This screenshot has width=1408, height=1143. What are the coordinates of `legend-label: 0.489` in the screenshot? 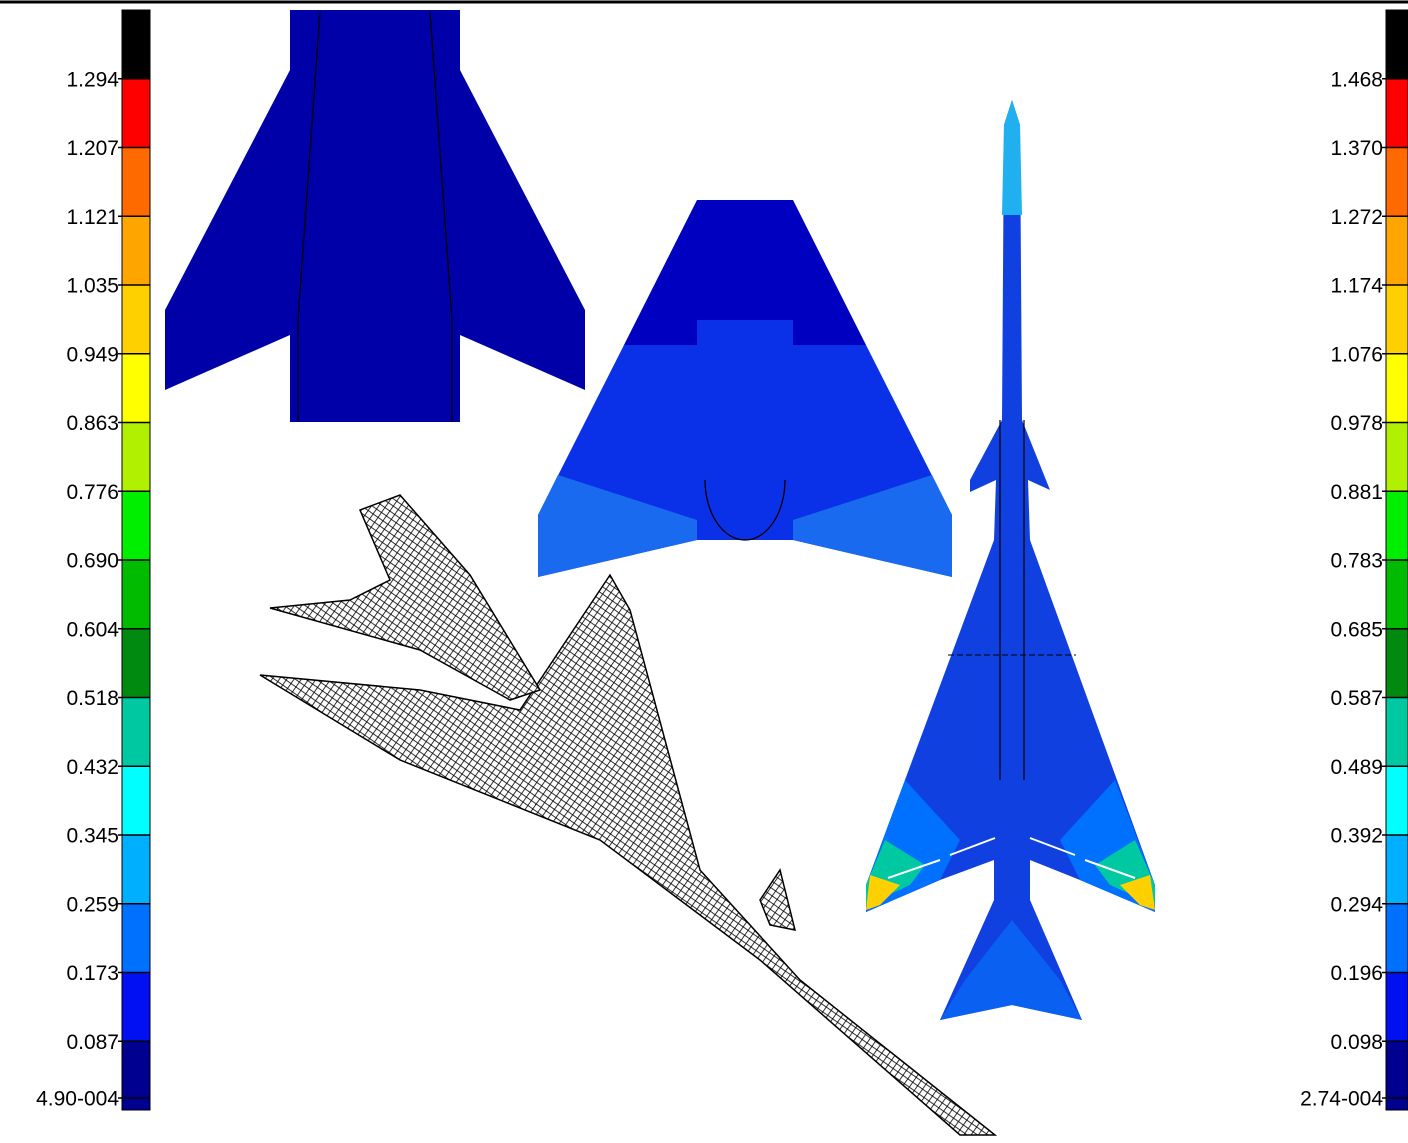 It's located at (1356, 767).